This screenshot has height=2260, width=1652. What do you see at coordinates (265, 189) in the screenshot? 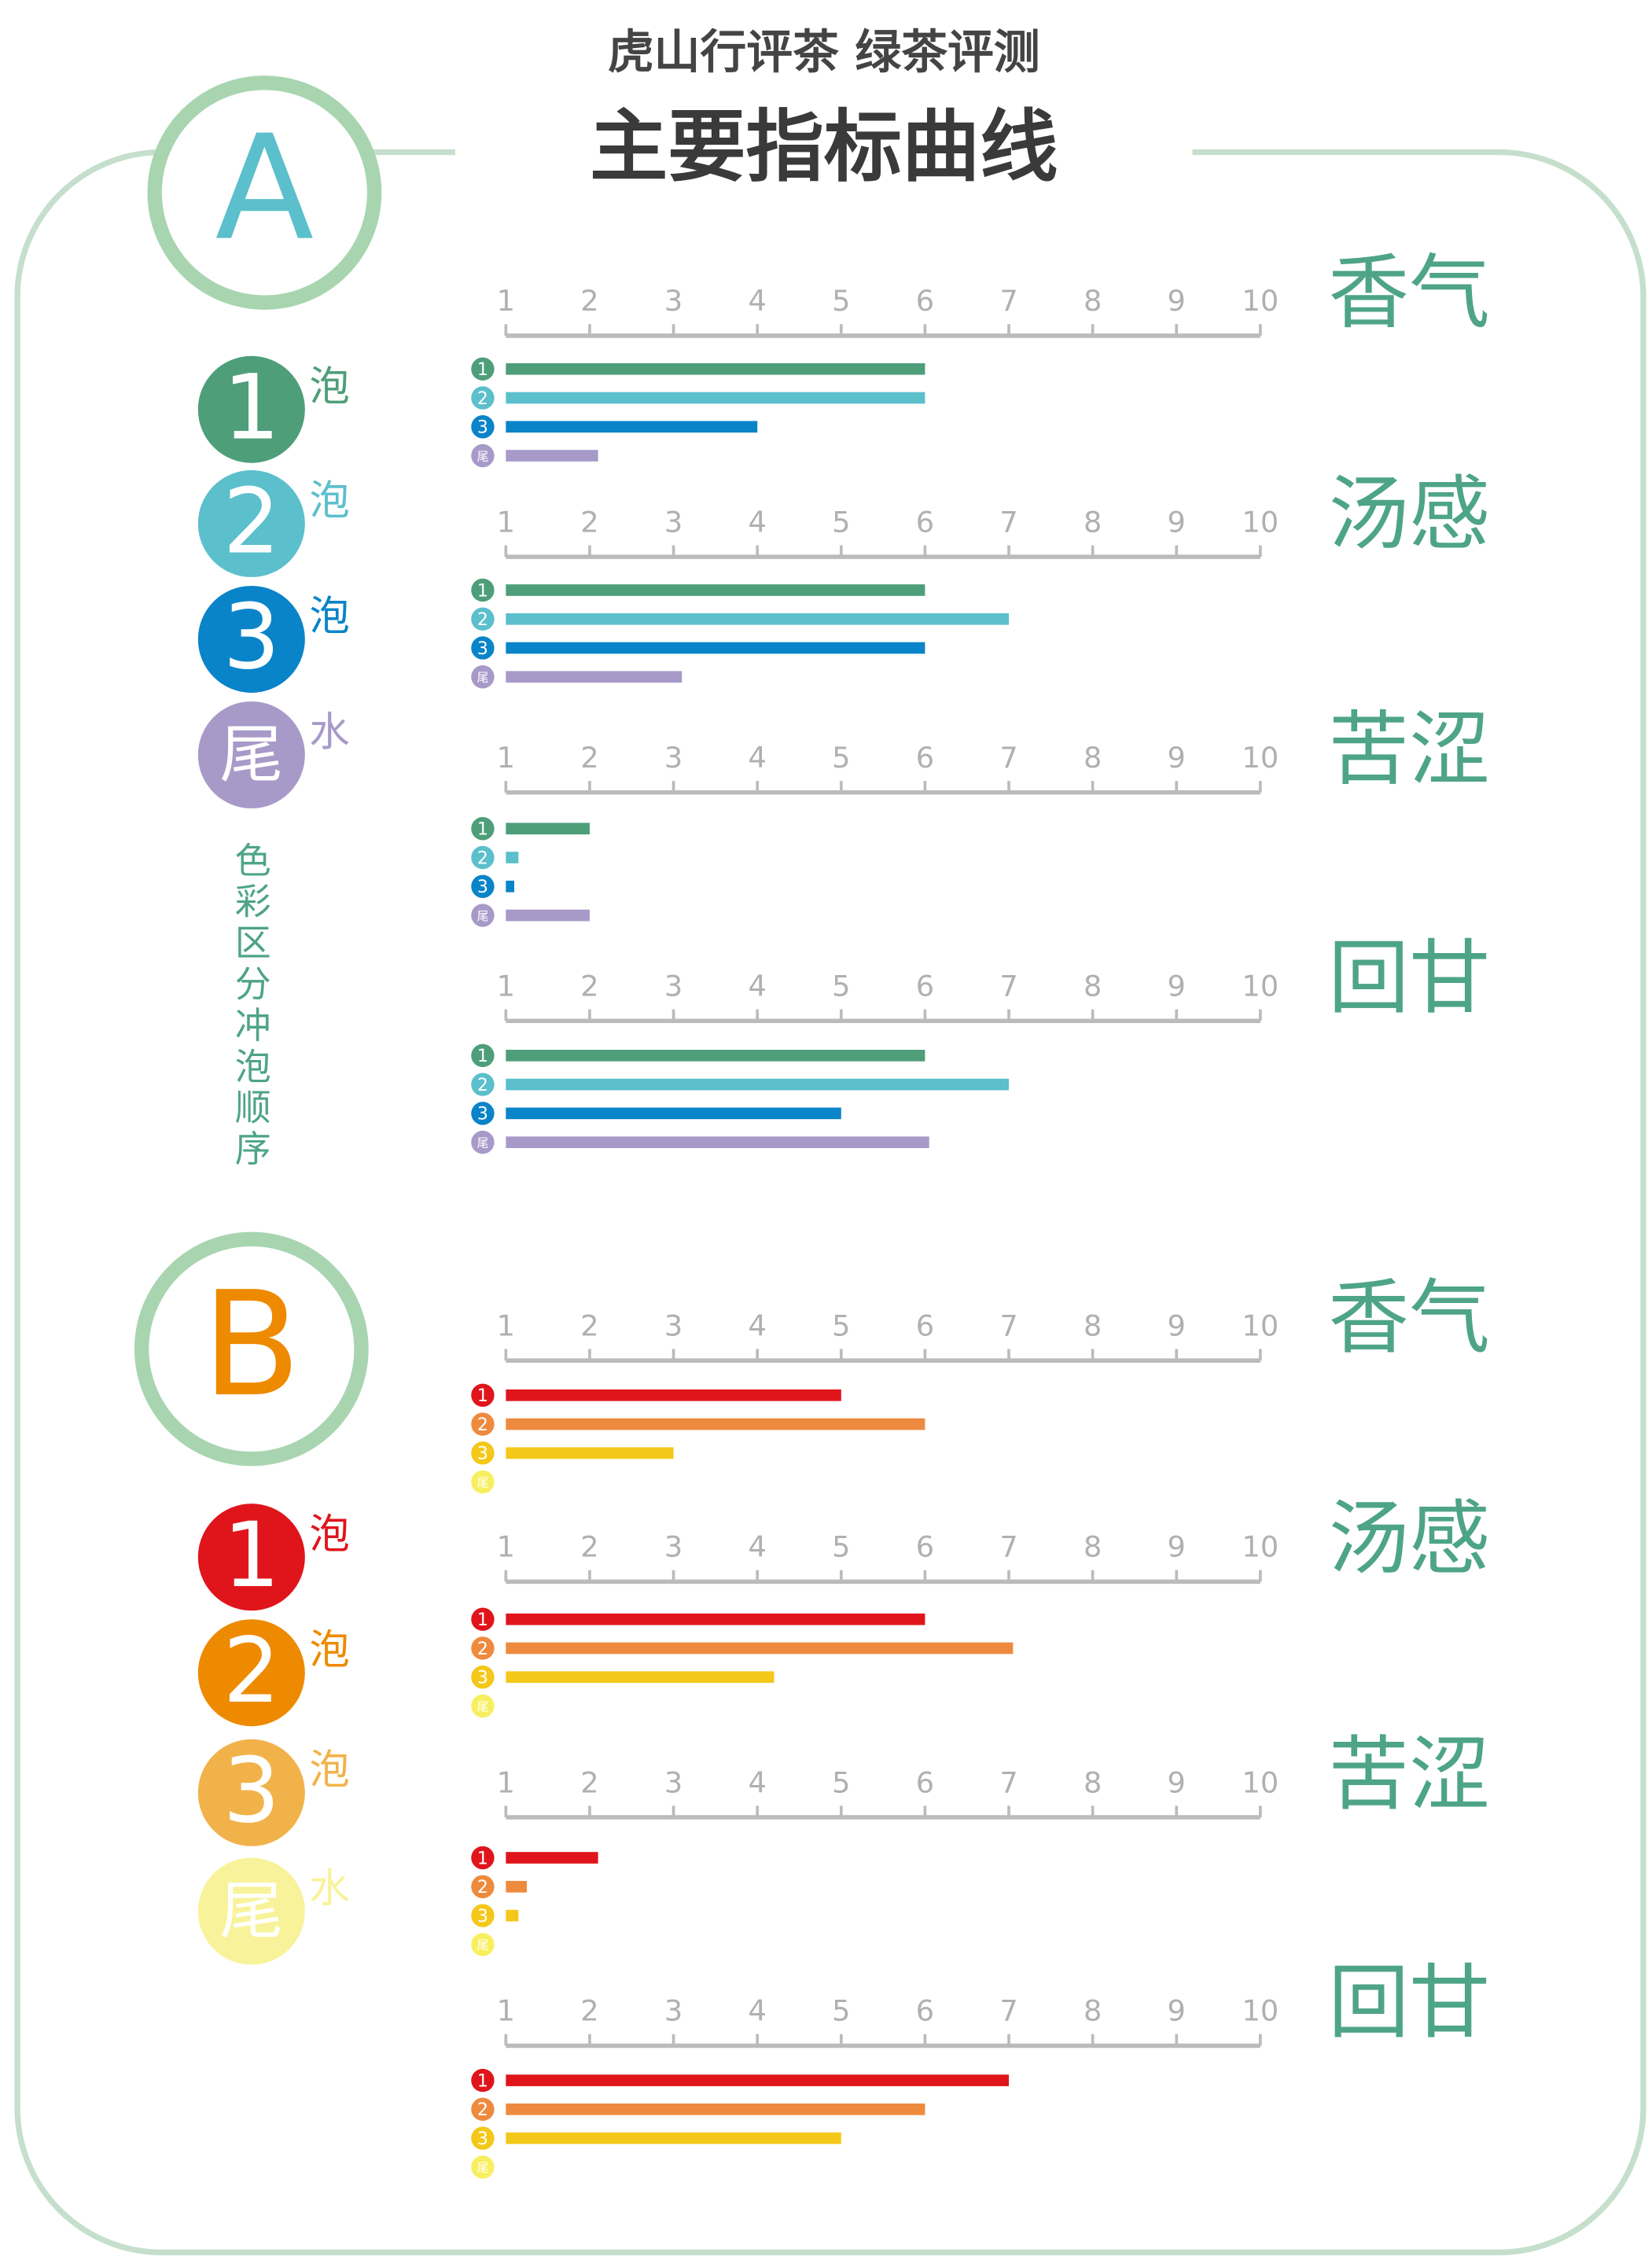
I see `panel-label: A` at bounding box center [265, 189].